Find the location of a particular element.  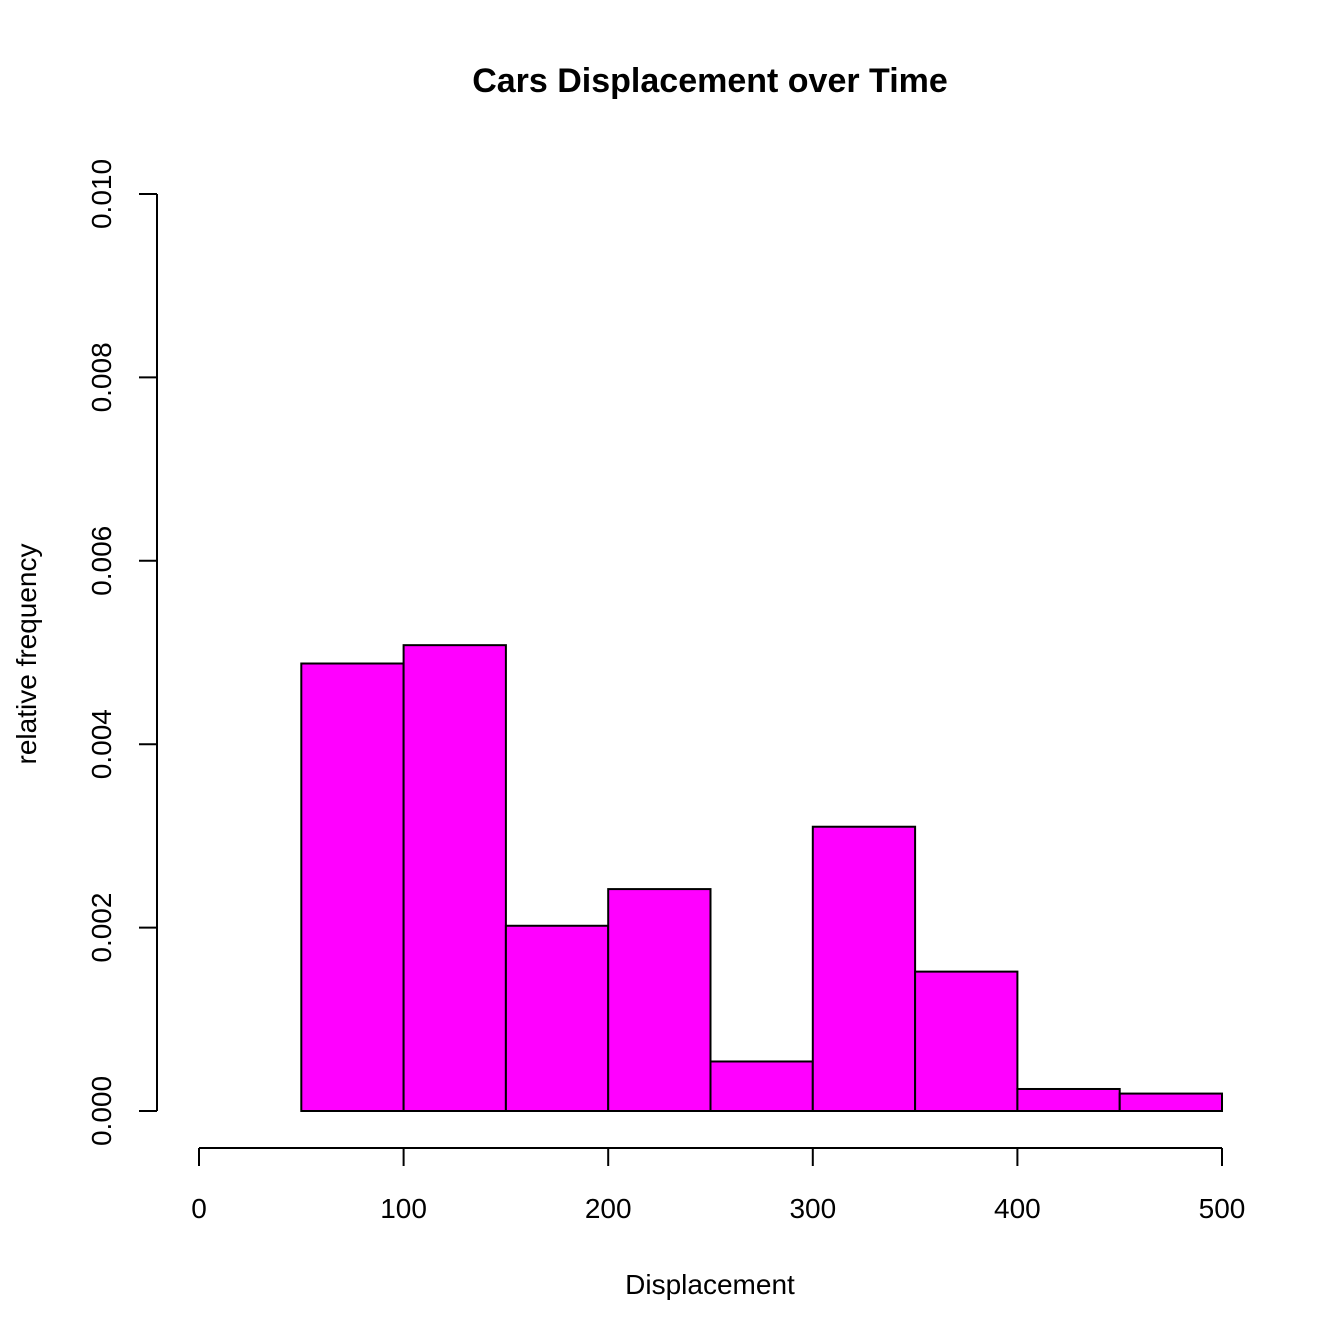

y-tick-label: 0.002 is located at coordinates (101, 928).